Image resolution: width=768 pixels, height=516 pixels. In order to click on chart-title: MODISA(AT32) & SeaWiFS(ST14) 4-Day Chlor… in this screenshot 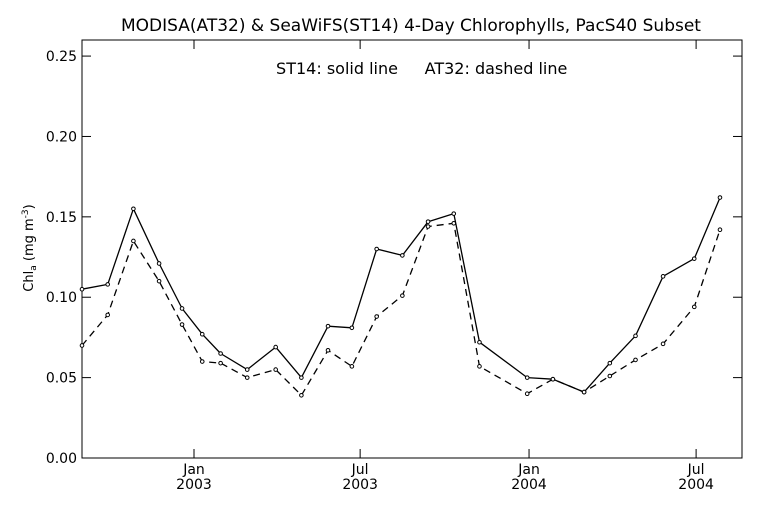, I will do `click(411, 26)`.